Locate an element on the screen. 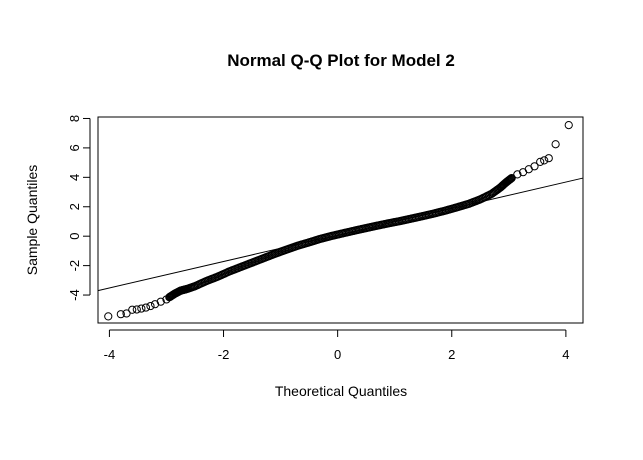  y-tick-label: 2 is located at coordinates (74, 206).